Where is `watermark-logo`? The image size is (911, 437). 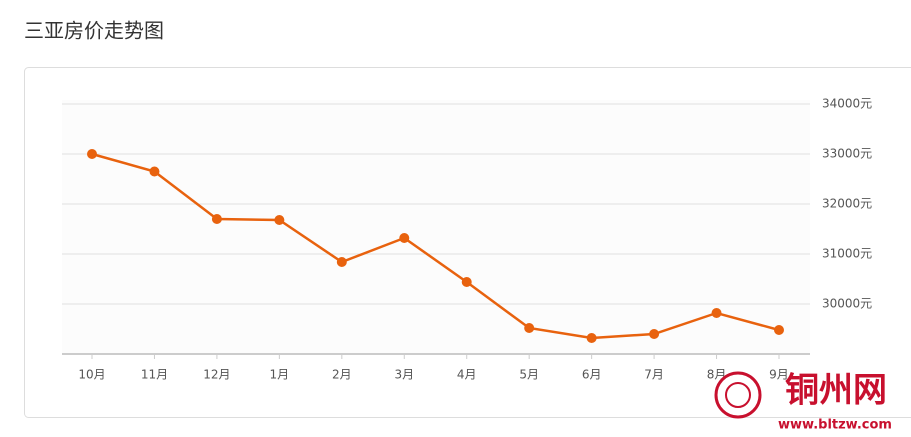 watermark-logo is located at coordinates (738, 395).